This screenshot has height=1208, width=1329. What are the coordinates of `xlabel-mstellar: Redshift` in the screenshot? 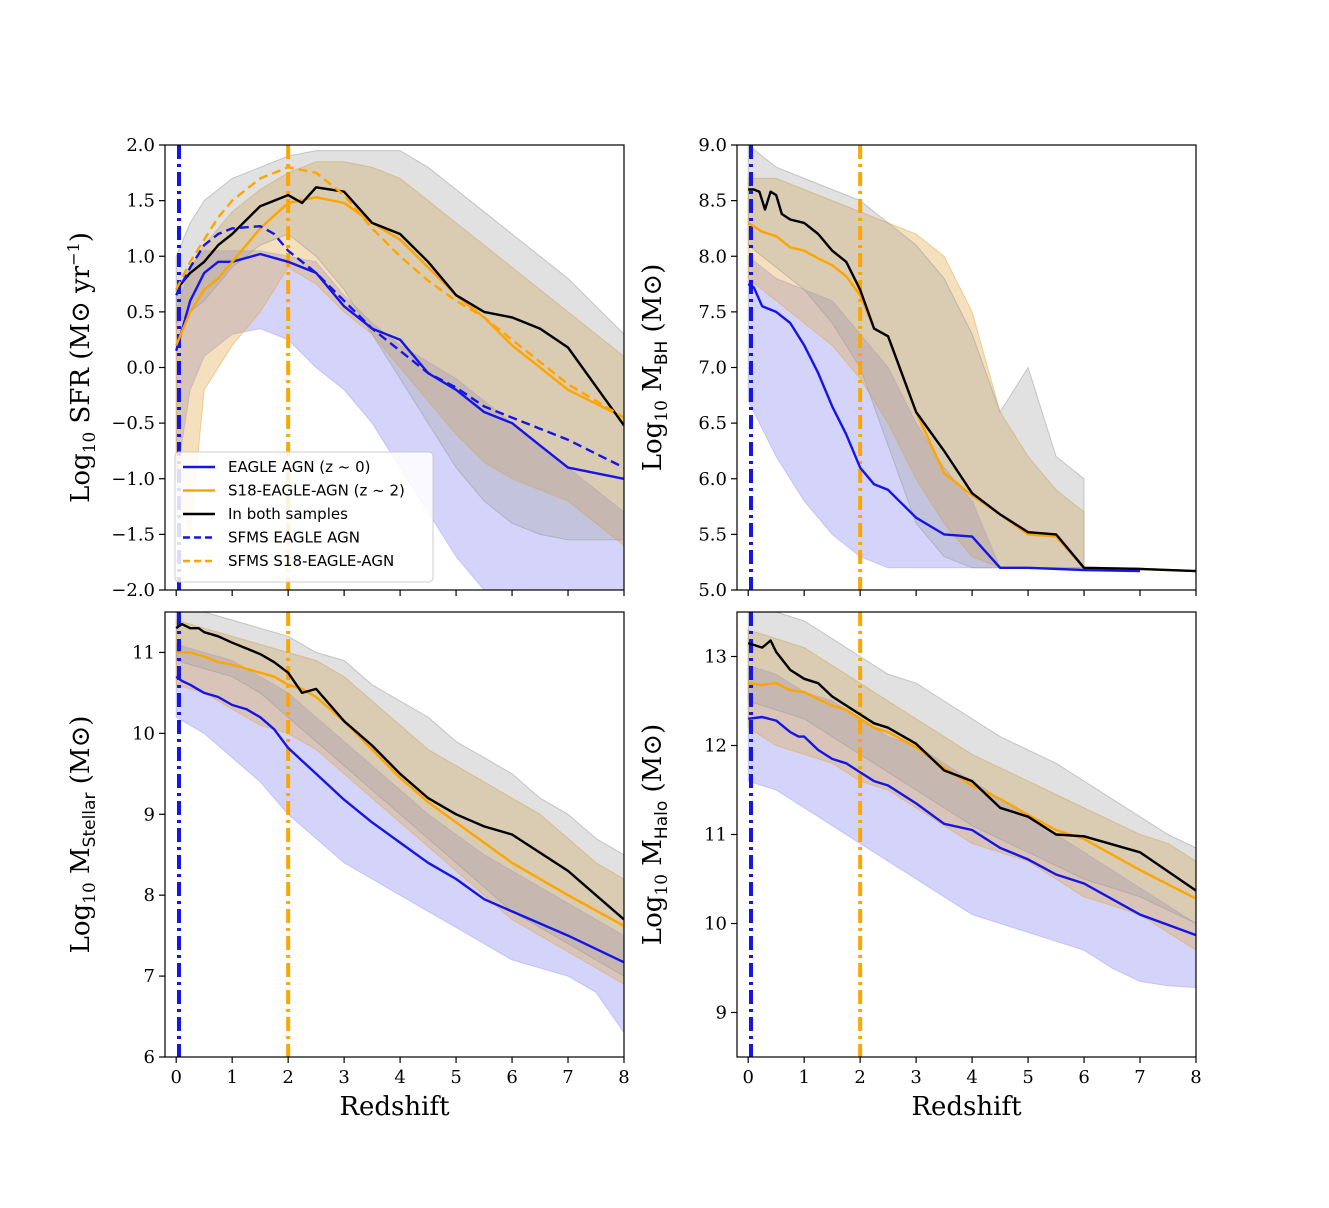 It's located at (394, 1107).